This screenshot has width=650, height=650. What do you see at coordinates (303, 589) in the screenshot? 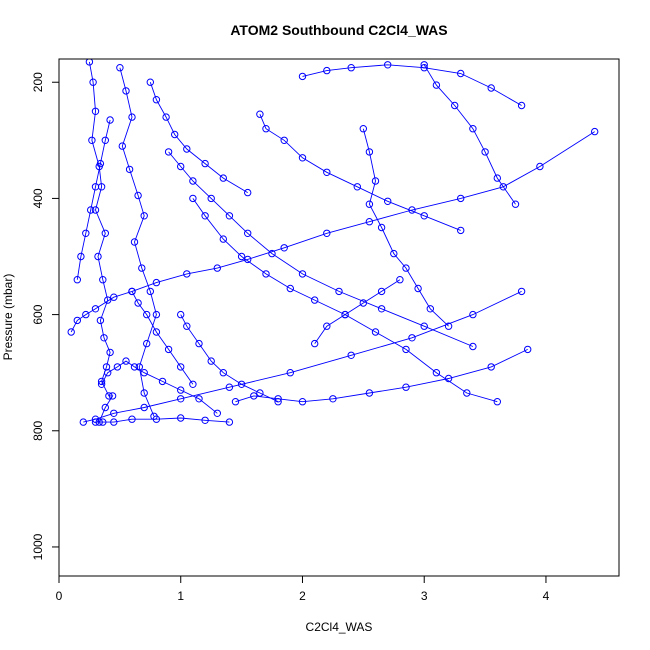
I see `x-axis: 0 1 2 3 4` at bounding box center [303, 589].